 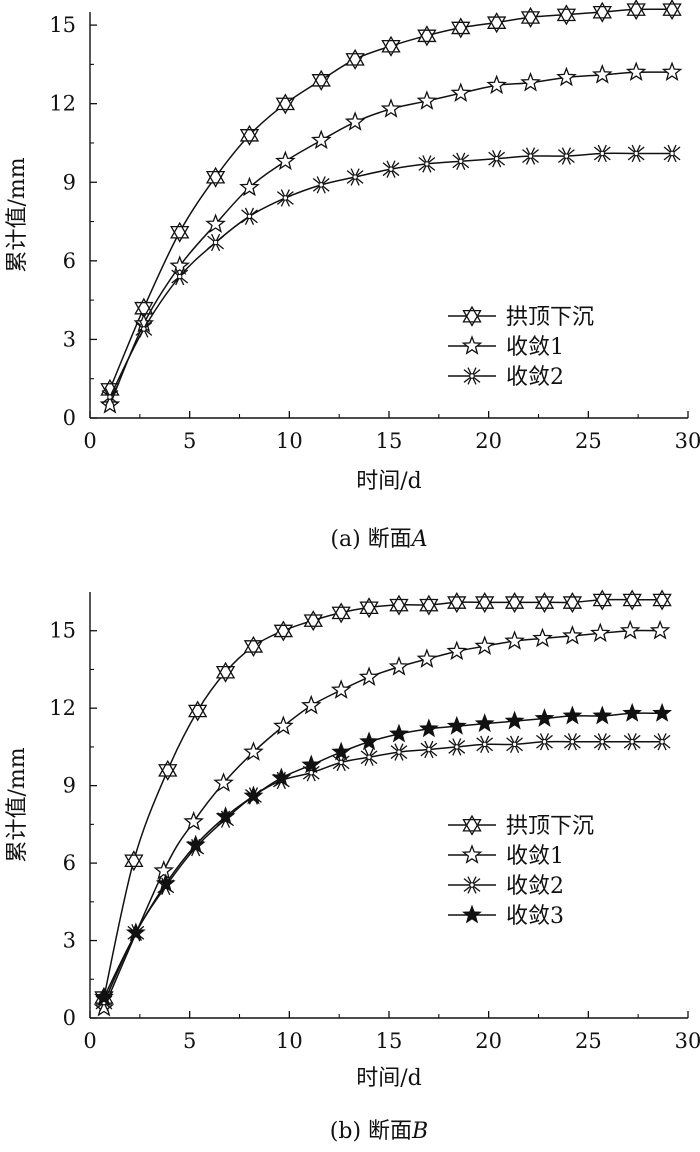 I want to click on x-tick-label: 25, so click(x=588, y=441).